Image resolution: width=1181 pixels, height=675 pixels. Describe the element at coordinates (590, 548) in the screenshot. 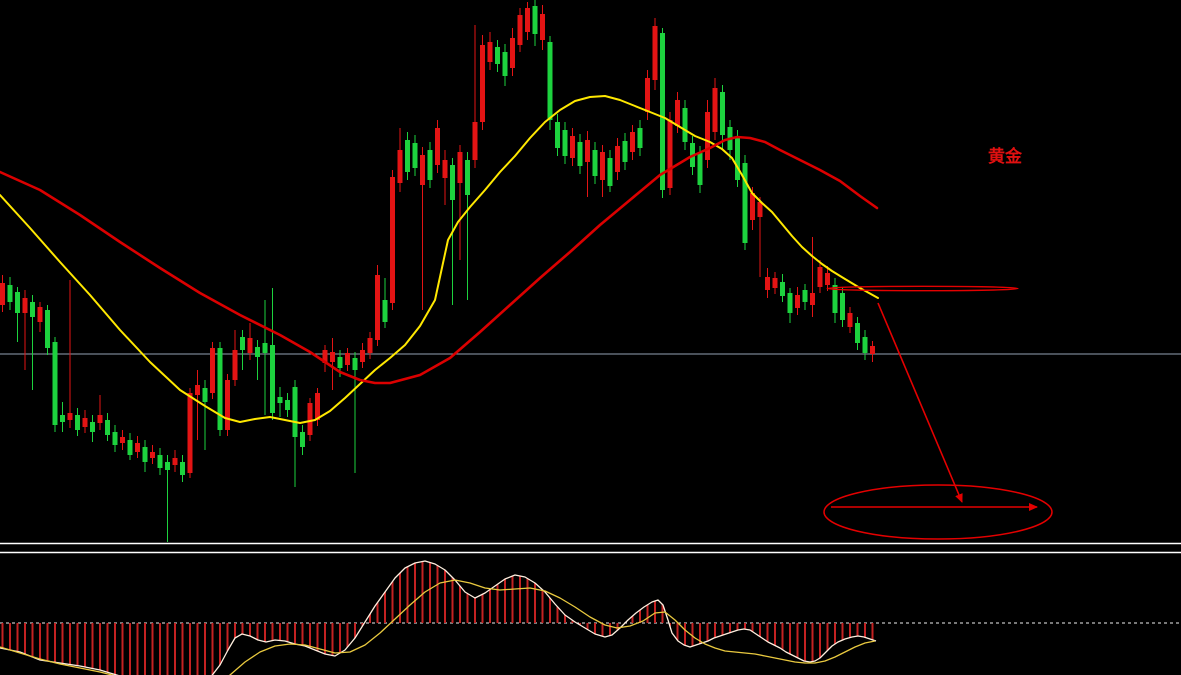

I see `panel-separator-lines` at that location.